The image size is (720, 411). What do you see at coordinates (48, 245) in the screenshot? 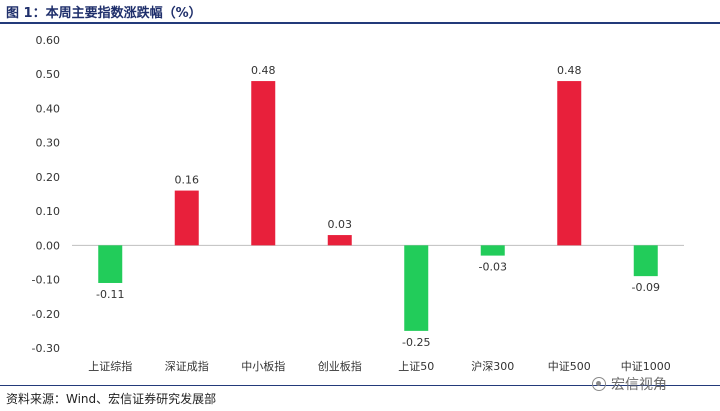
I see `y-tick-label: 0.00` at bounding box center [48, 245].